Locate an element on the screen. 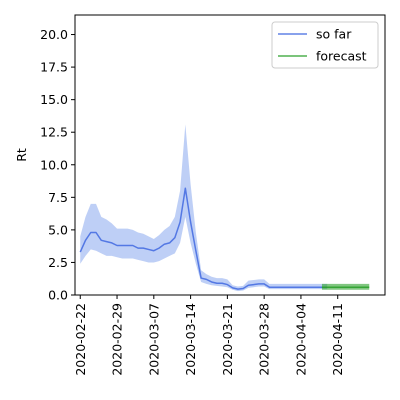 Image resolution: width=400 pixels, height=400 pixels. y-tick-label: 0.0 is located at coordinates (58, 295).